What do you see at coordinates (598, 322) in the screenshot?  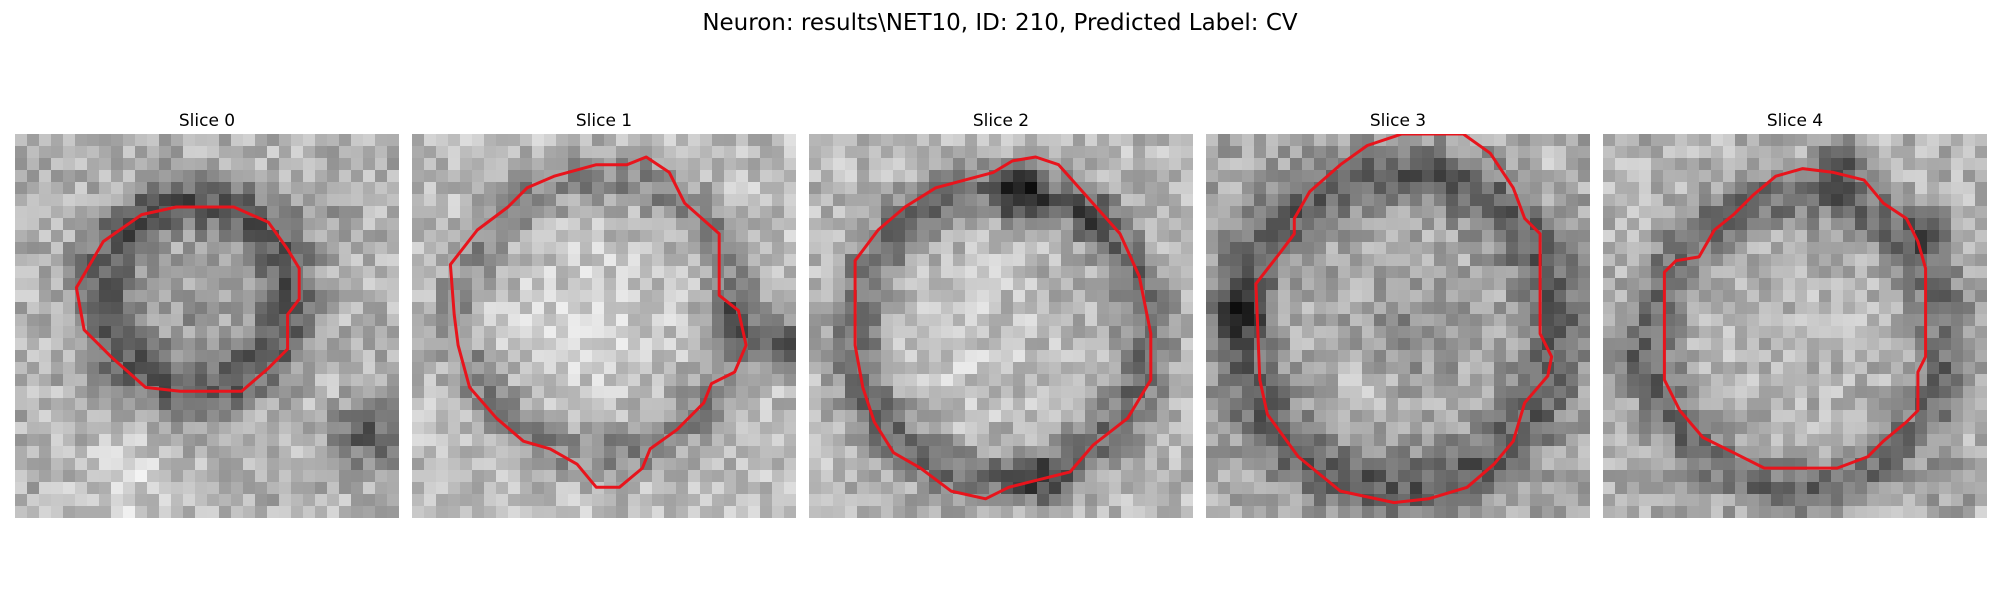 I see `roi-contour` at bounding box center [598, 322].